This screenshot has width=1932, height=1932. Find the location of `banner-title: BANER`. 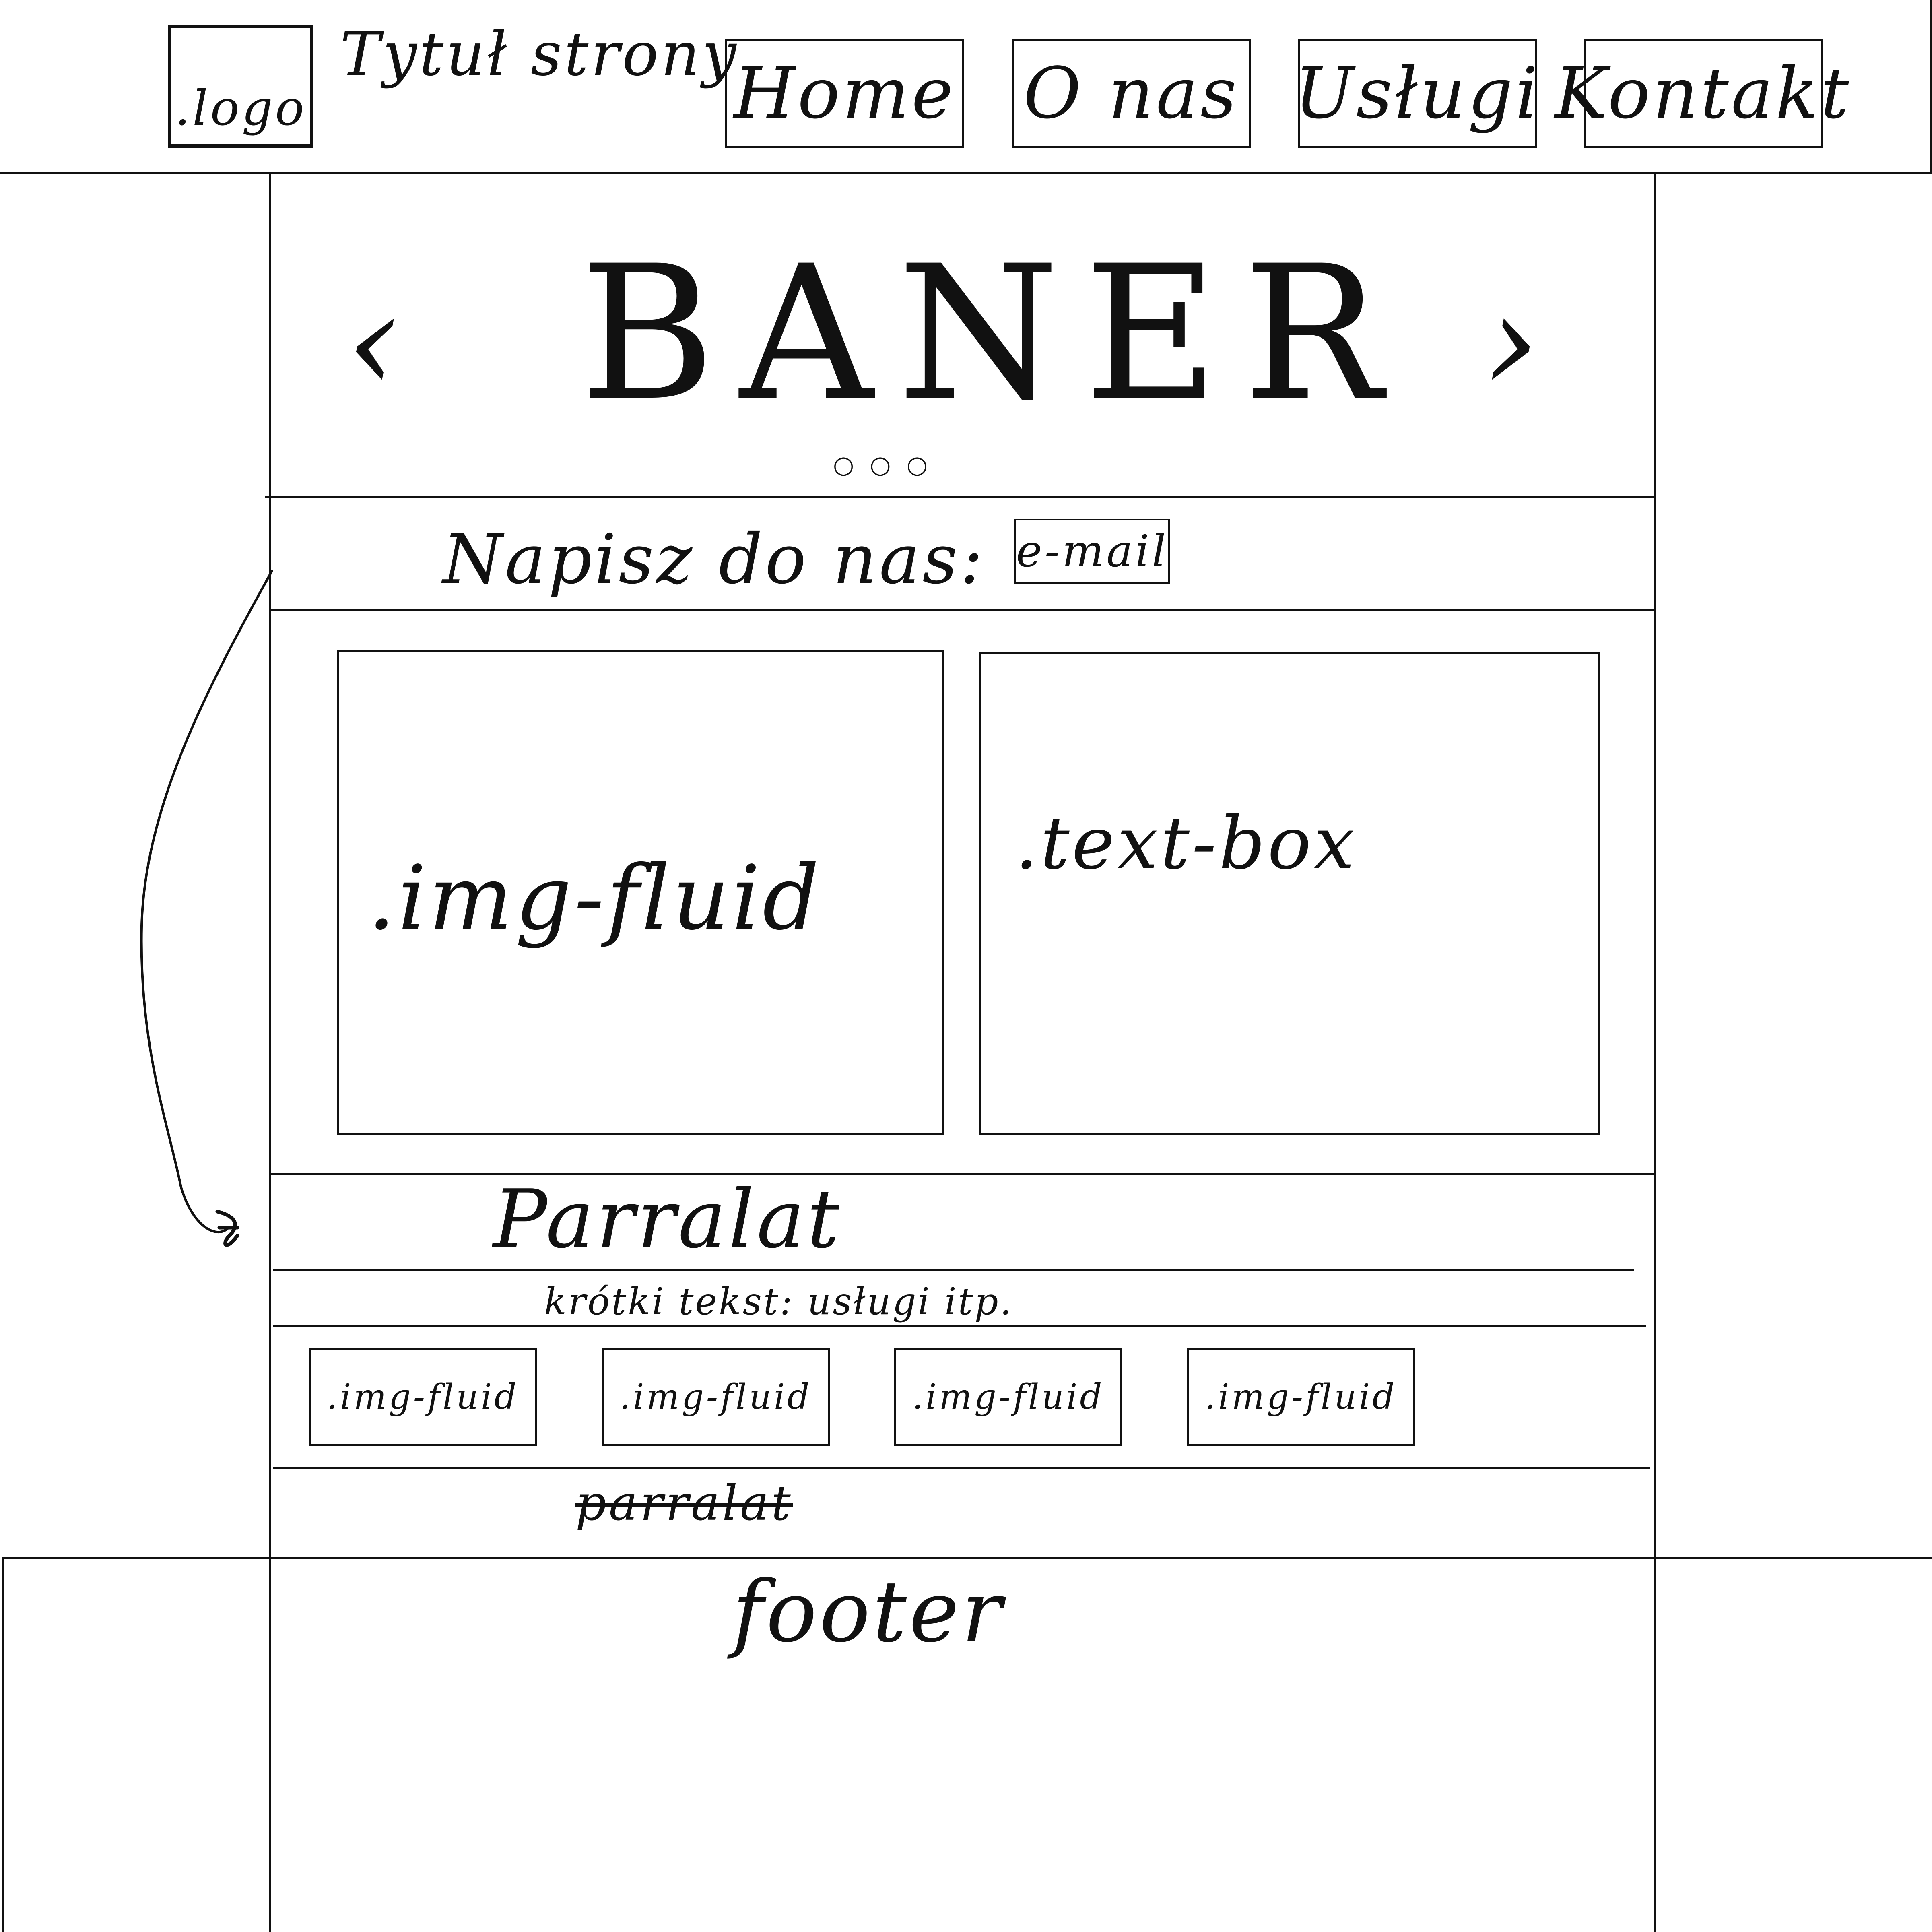

banner-title: BANER is located at coordinates (992, 334).